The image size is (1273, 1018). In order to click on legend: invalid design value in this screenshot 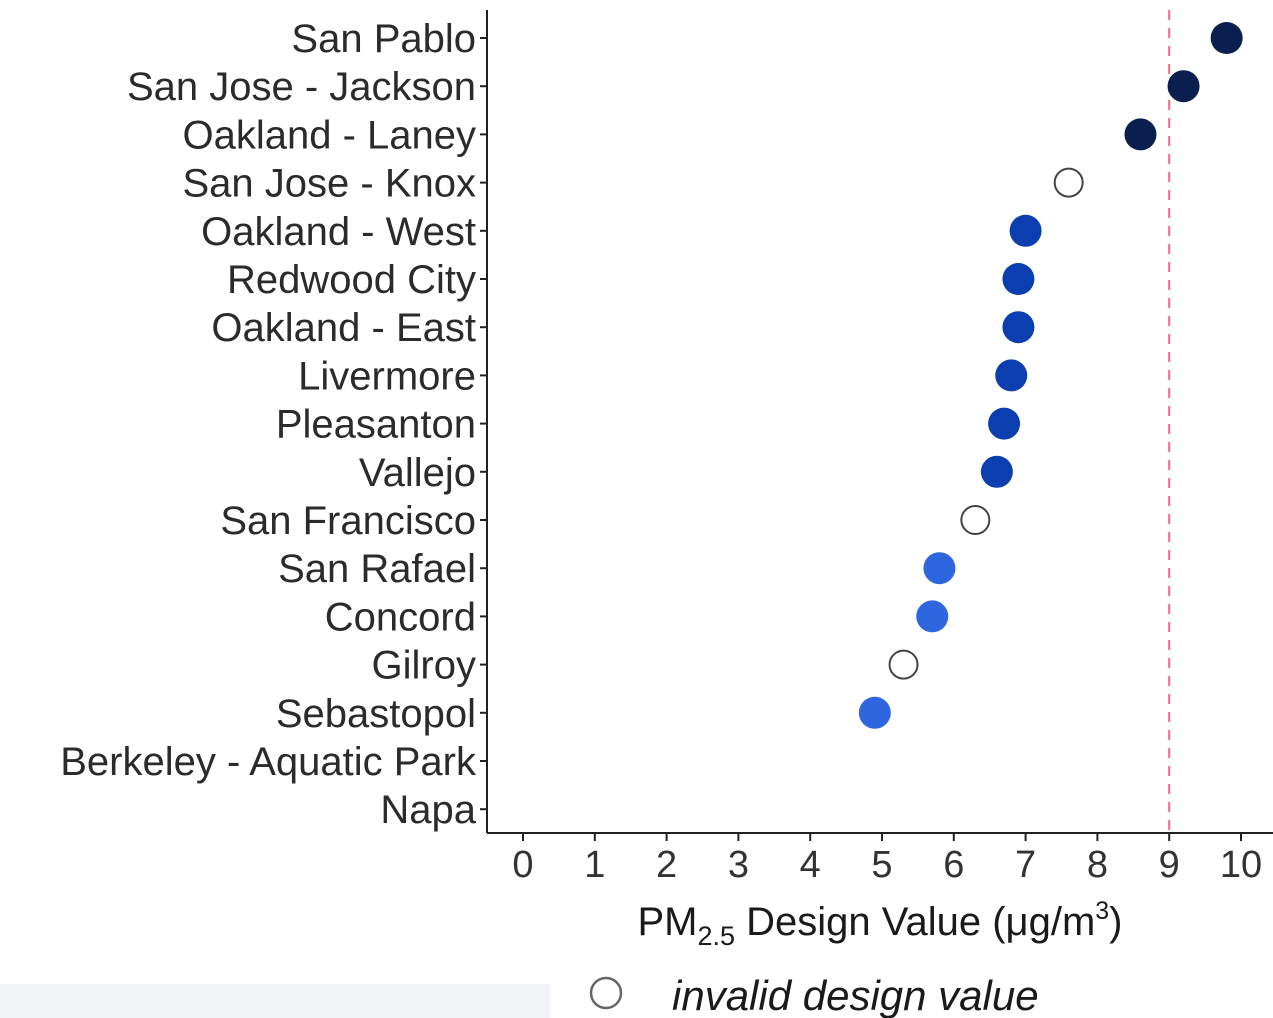, I will do `click(814, 995)`.